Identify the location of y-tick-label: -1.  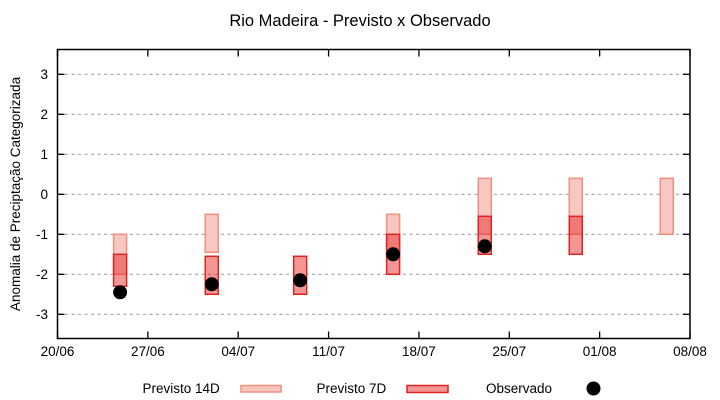
(42, 234).